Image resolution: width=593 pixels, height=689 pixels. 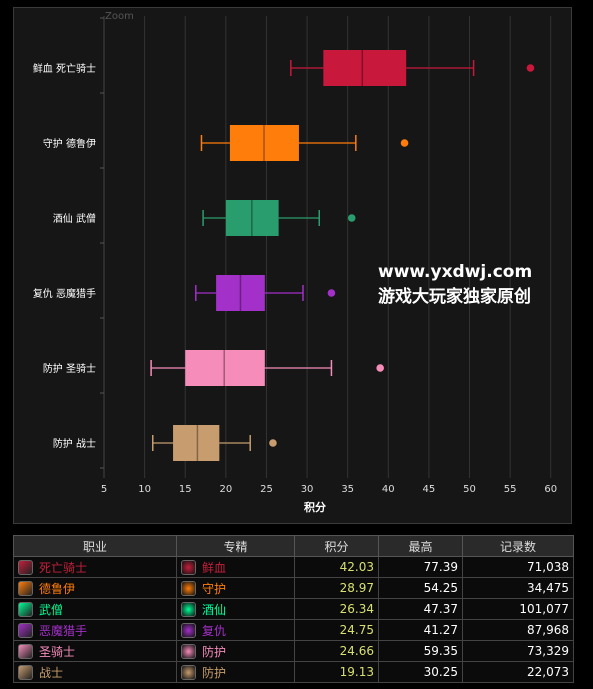 What do you see at coordinates (57, 588) in the screenshot?
I see `class-name: 德鲁伊` at bounding box center [57, 588].